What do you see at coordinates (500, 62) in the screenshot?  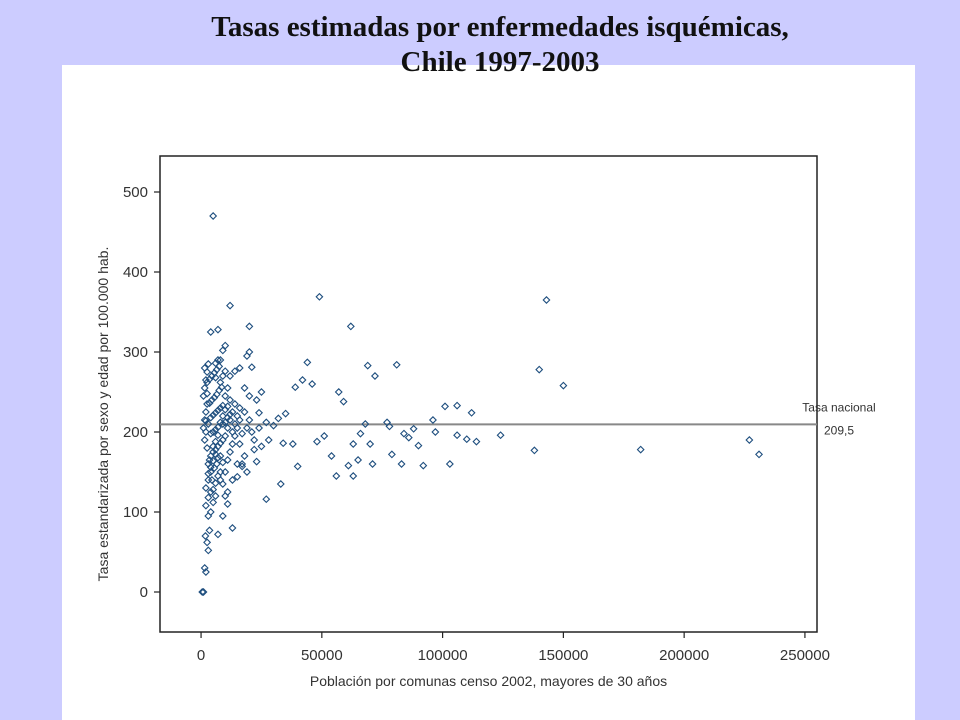 I see `chart-title-line2: Chile 1997-2003` at bounding box center [500, 62].